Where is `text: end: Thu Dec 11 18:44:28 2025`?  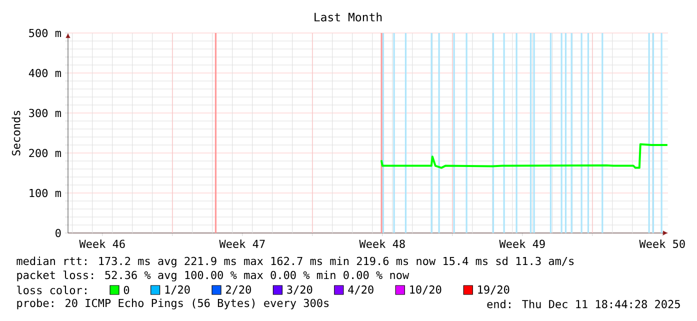 text: end: Thu Dec 11 18:44:28 2025 is located at coordinates (583, 304).